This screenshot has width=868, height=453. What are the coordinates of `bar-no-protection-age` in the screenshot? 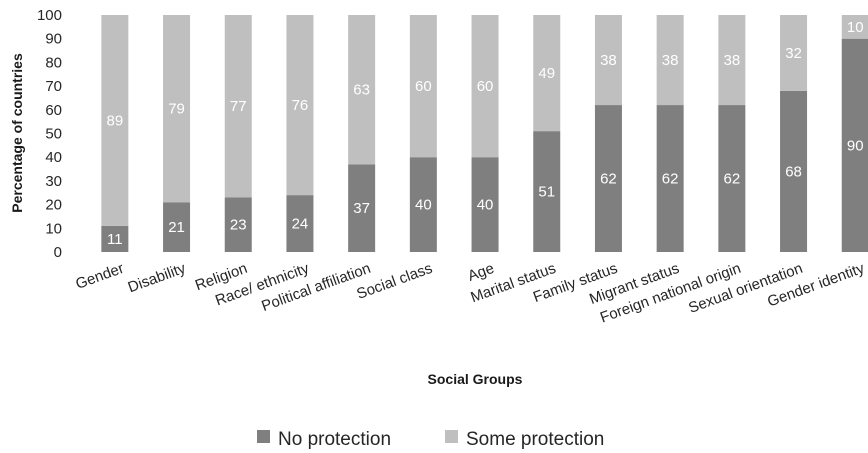 It's located at (485, 204).